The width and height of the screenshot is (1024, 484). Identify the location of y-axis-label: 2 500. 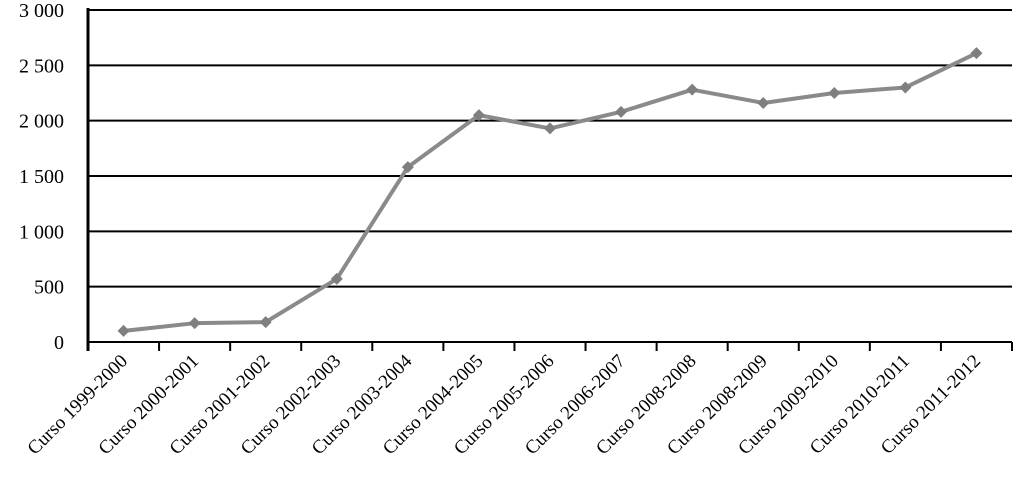
(41, 66).